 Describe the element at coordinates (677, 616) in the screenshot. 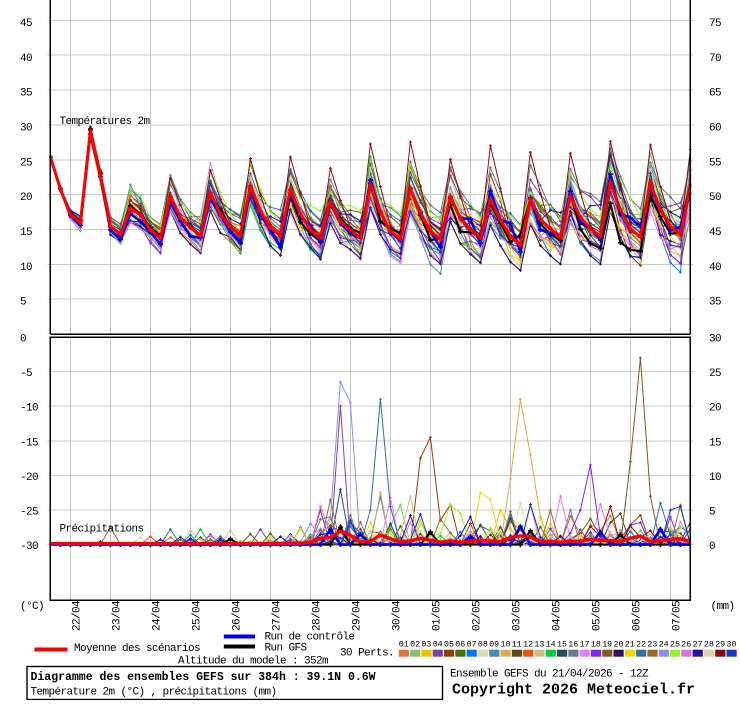

I see `svg-text: 07/05` at that location.